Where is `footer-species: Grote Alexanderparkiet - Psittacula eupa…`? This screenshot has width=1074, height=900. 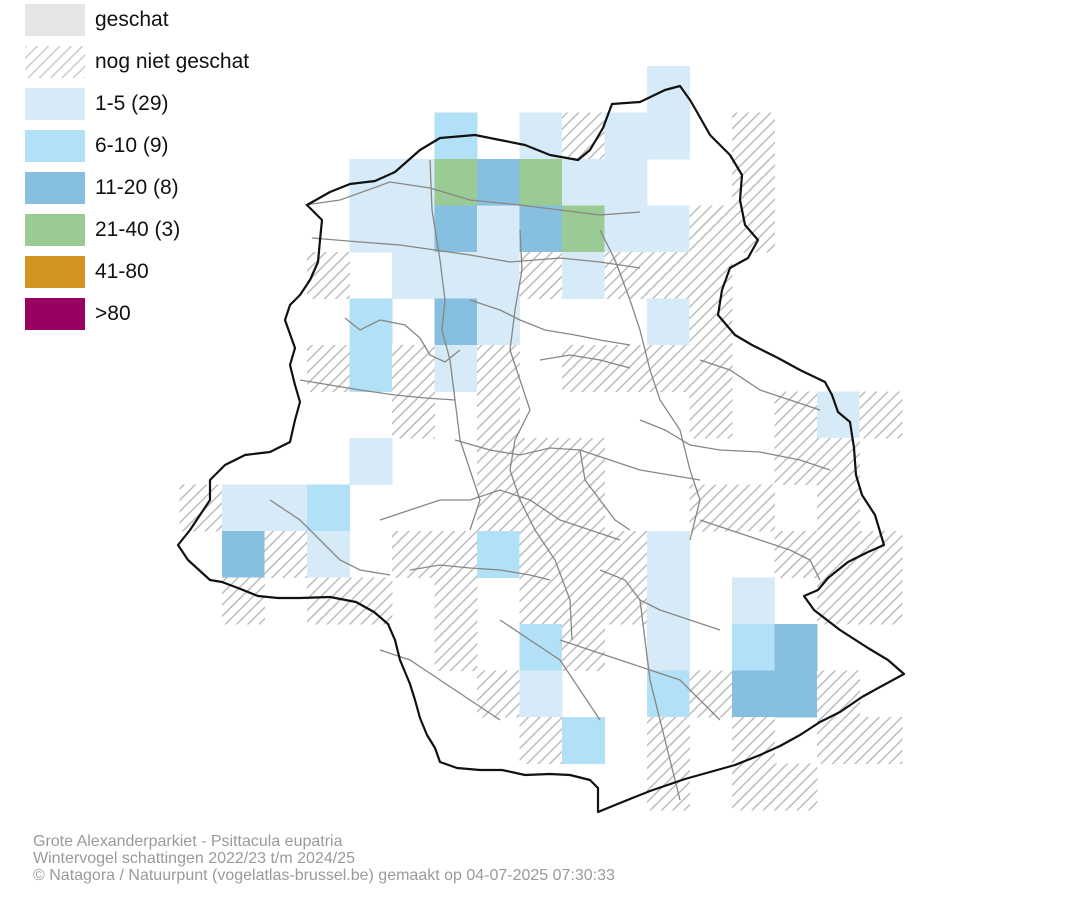 footer-species: Grote Alexanderparkiet - Psittacula eupa… is located at coordinates (188, 841).